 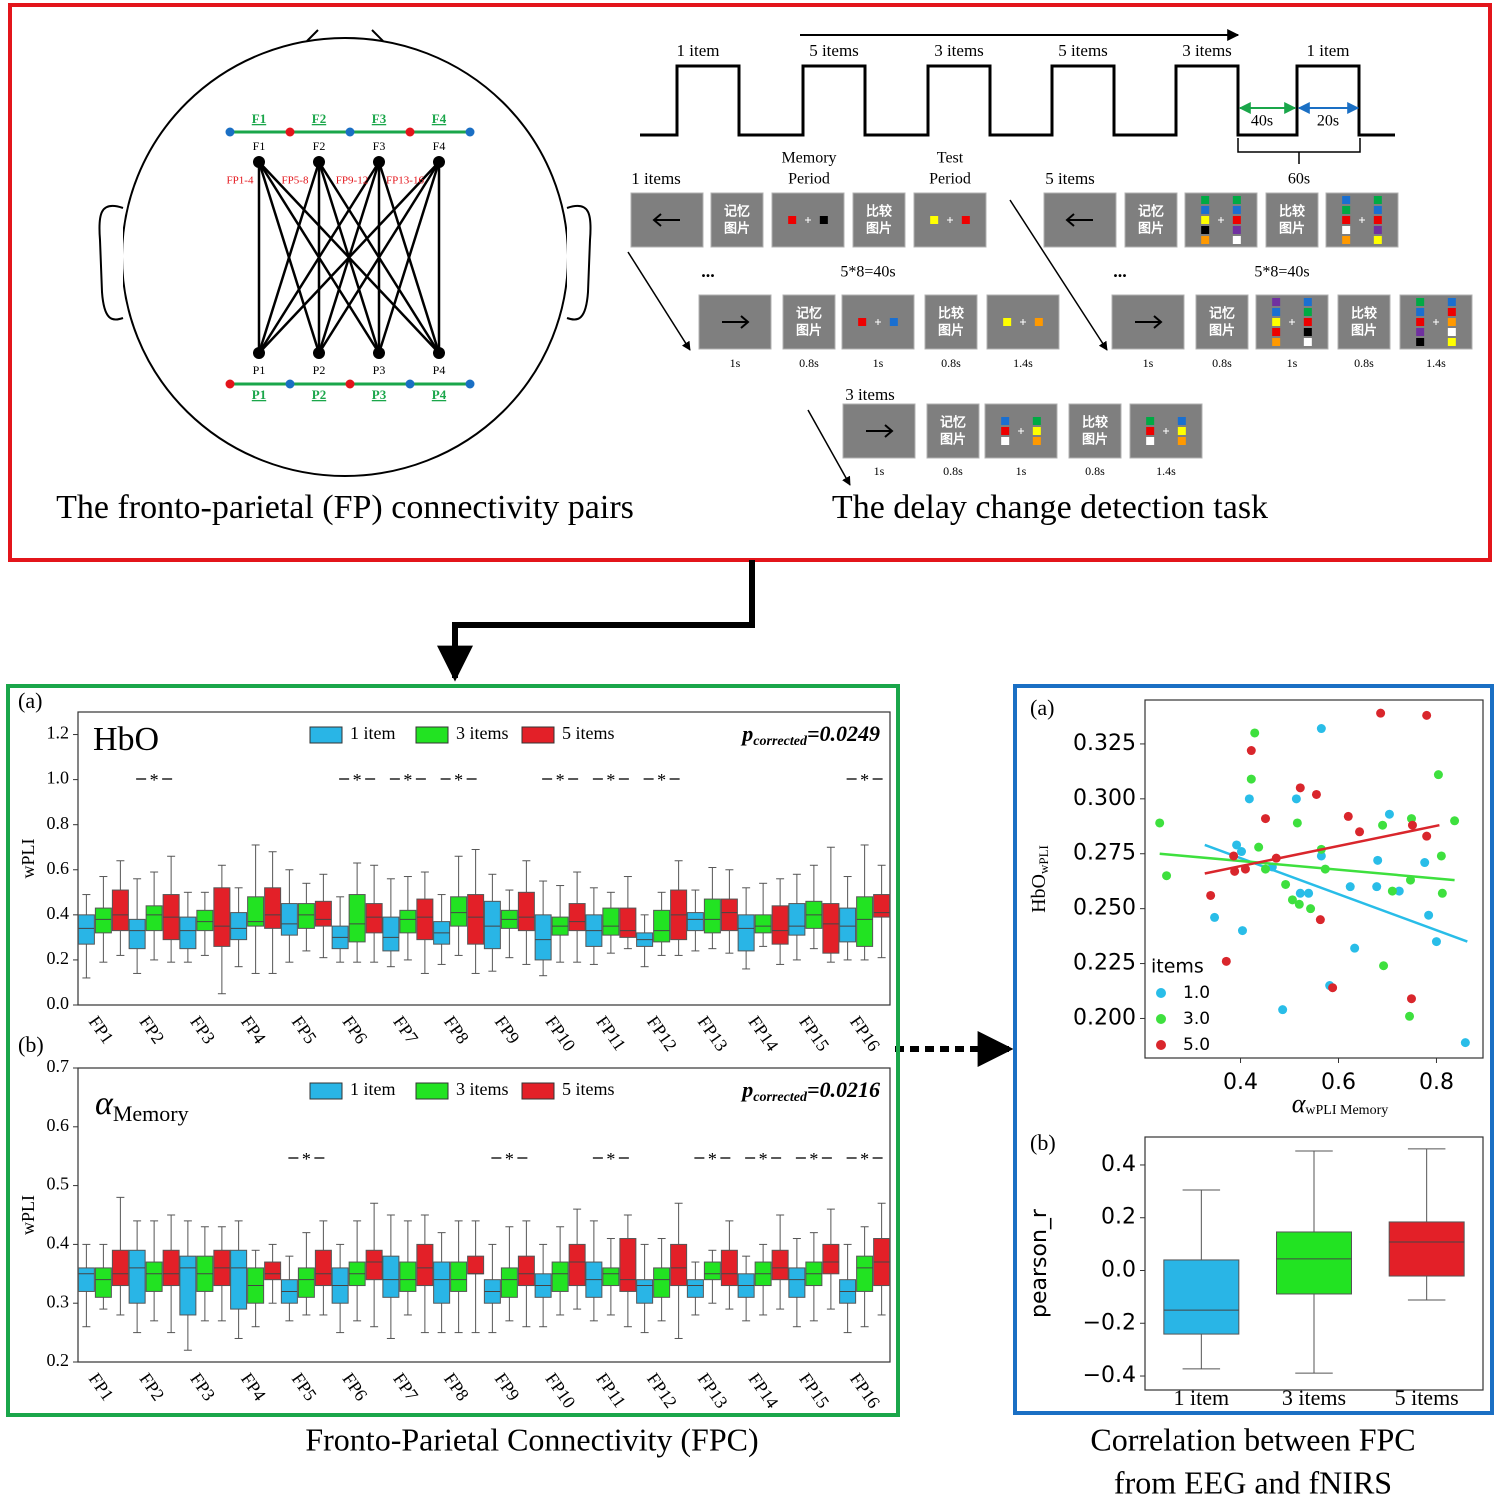 I want to click on x-tick-label: 0.4, so click(x=1240, y=1082).